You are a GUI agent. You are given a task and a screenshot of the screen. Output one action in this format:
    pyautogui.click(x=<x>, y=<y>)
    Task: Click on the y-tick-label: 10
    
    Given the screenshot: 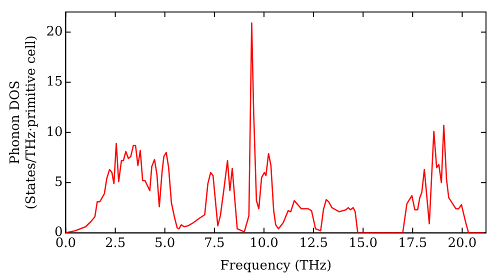 What is the action you would take?
    pyautogui.click(x=54, y=132)
    